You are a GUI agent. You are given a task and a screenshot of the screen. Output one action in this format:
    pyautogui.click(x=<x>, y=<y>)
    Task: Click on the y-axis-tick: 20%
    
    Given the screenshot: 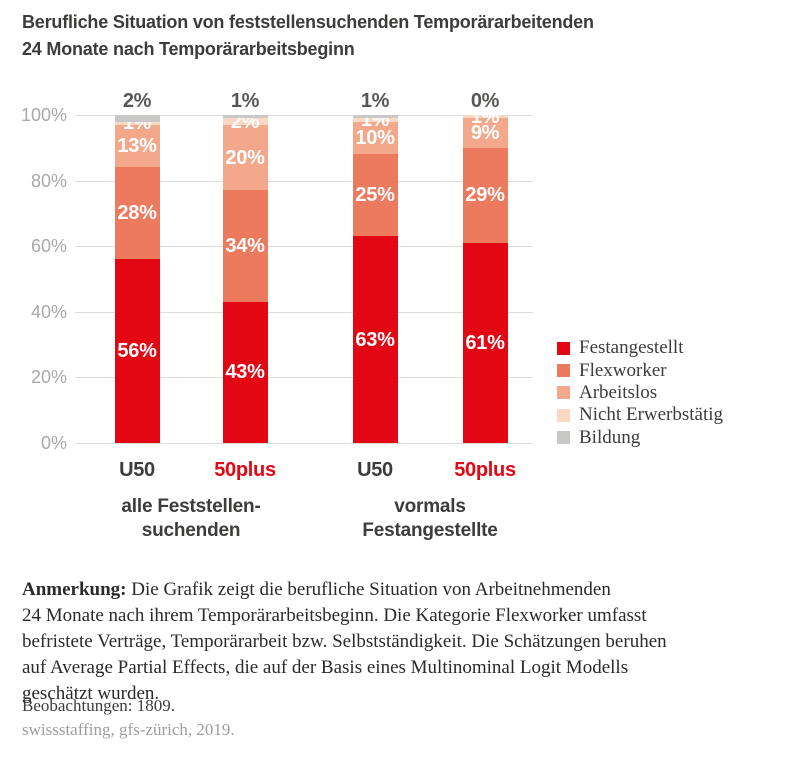 What is the action you would take?
    pyautogui.click(x=48, y=377)
    